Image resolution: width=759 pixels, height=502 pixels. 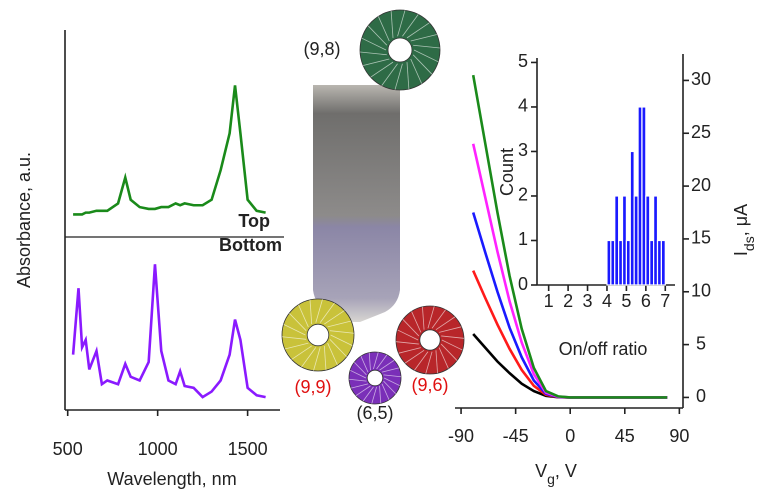 I want to click on y-tick-label: 0, so click(x=523, y=284).